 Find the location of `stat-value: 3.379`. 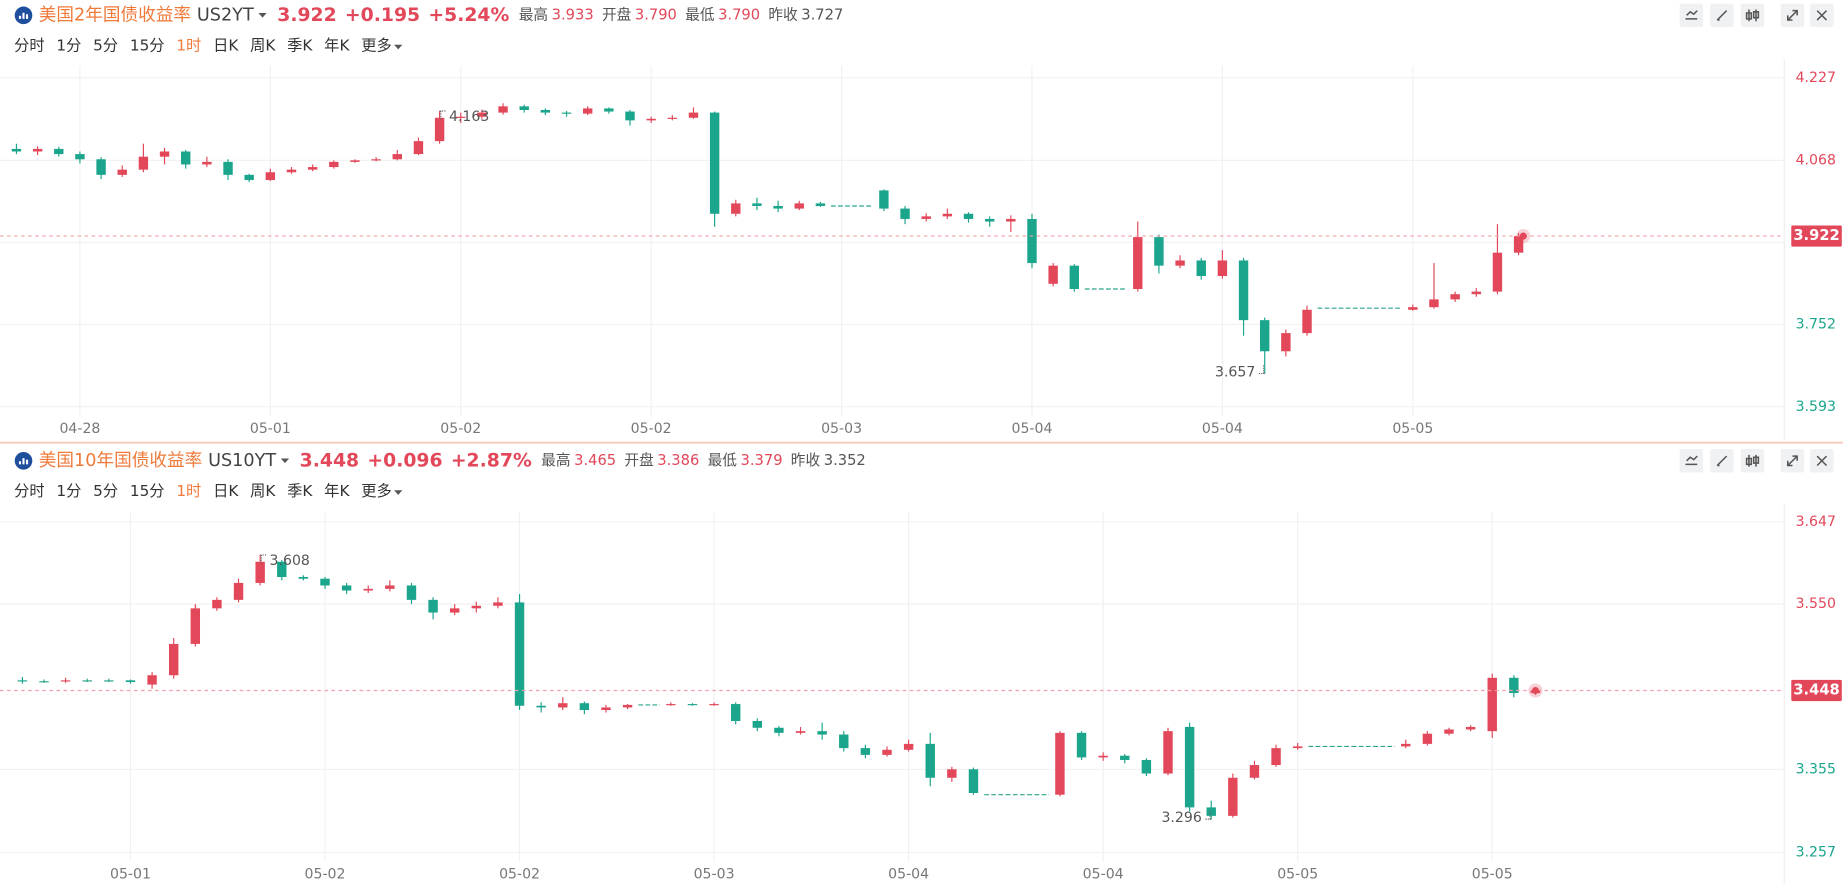

stat-value: 3.379 is located at coordinates (762, 460).